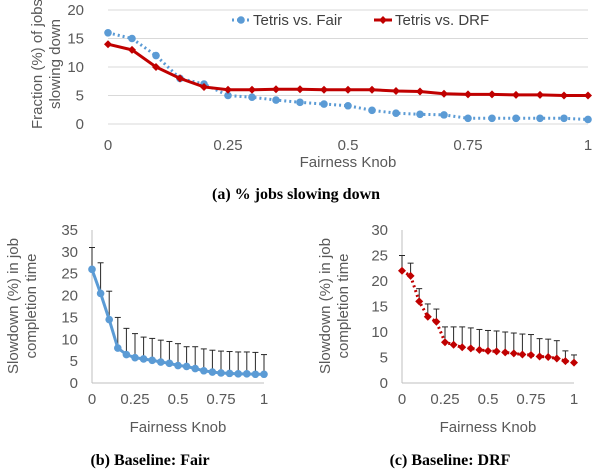  I want to click on chart-b-ylabel-line1: Slowdown (%) in job, so click(13, 306).